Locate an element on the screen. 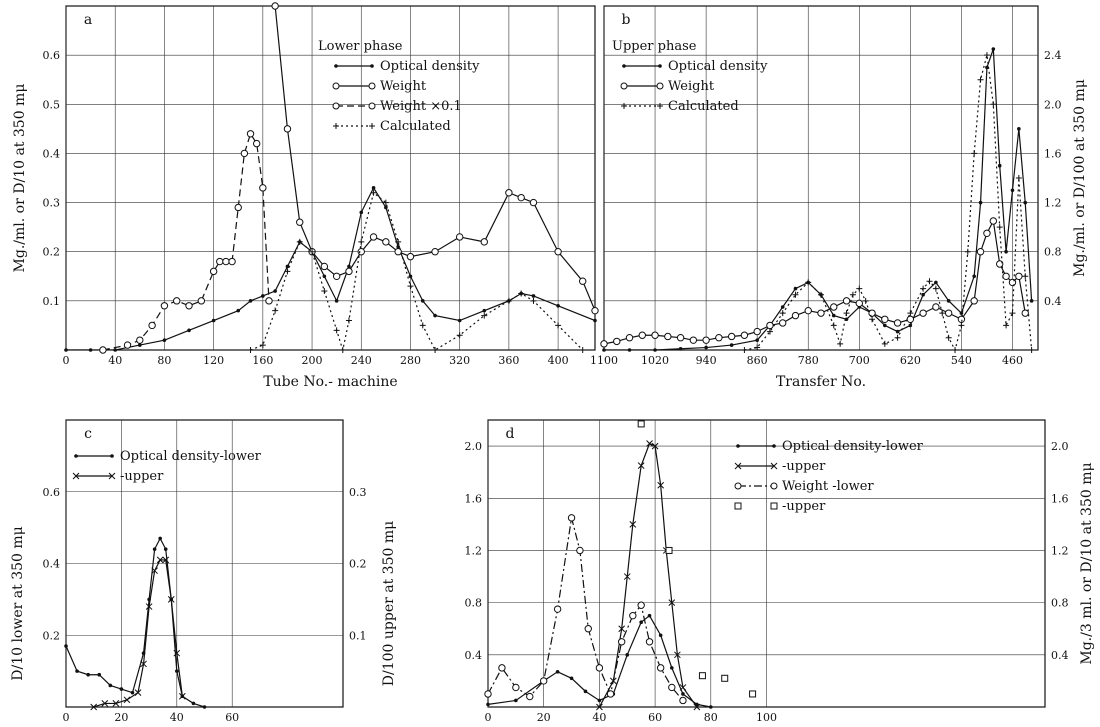 The width and height of the screenshot is (1100, 727). panel-d-legend-3-marker is located at coordinates (738, 506).